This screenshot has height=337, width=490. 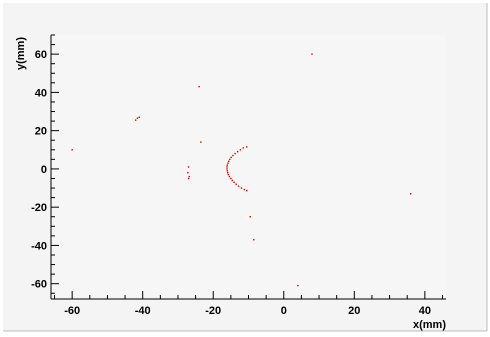 What do you see at coordinates (39, 285) in the screenshot?
I see `y-tick-label: -60` at bounding box center [39, 285].